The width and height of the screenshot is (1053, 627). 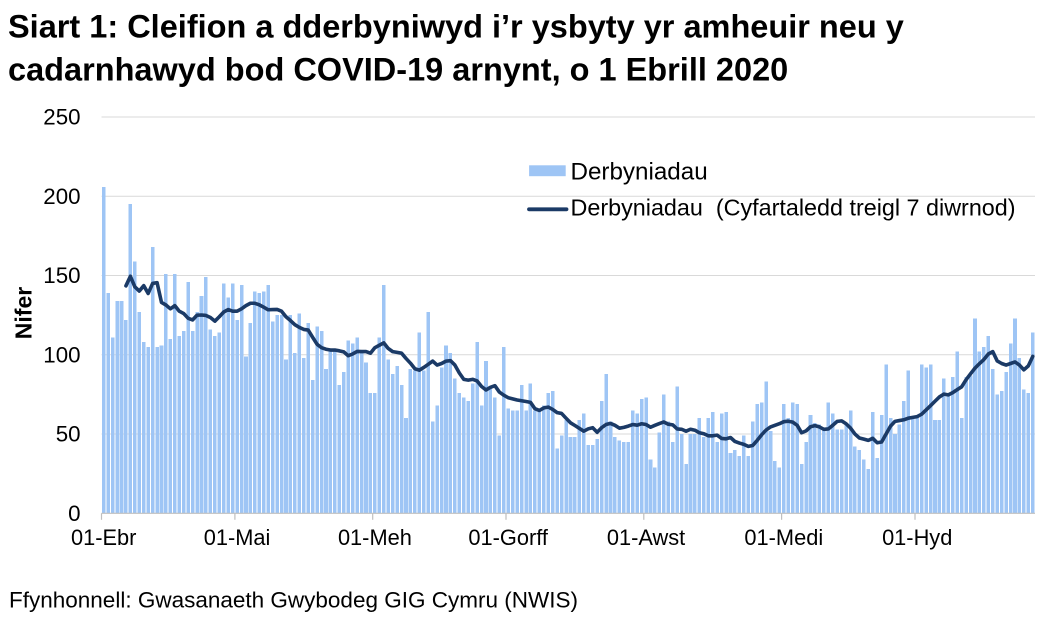 What do you see at coordinates (61, 354) in the screenshot?
I see `svg-text: 100` at bounding box center [61, 354].